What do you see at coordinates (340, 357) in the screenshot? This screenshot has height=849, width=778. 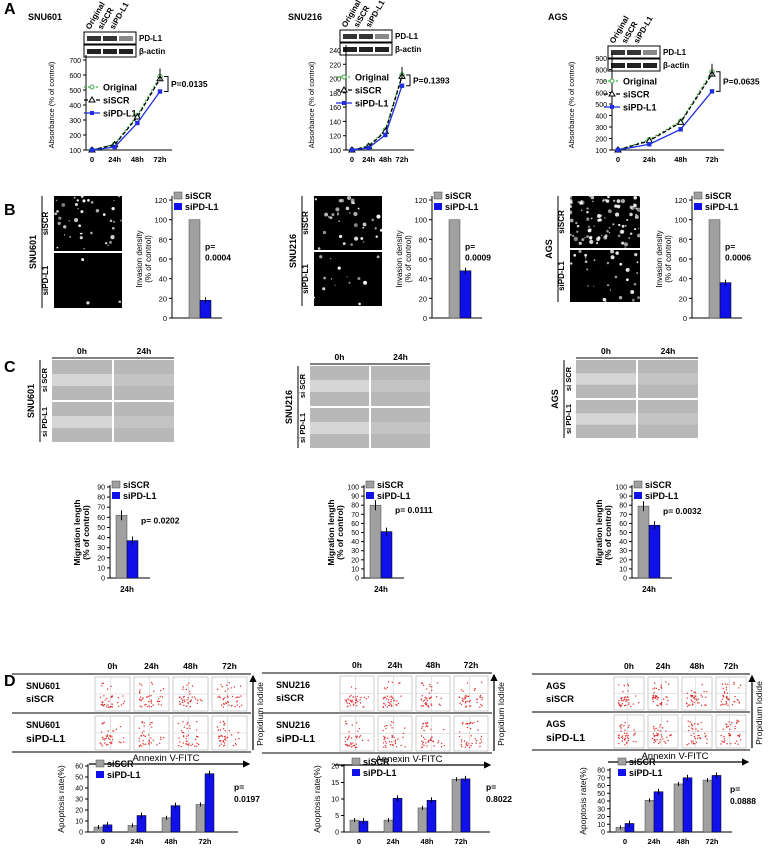 I see `time-label: 0h` at bounding box center [340, 357].